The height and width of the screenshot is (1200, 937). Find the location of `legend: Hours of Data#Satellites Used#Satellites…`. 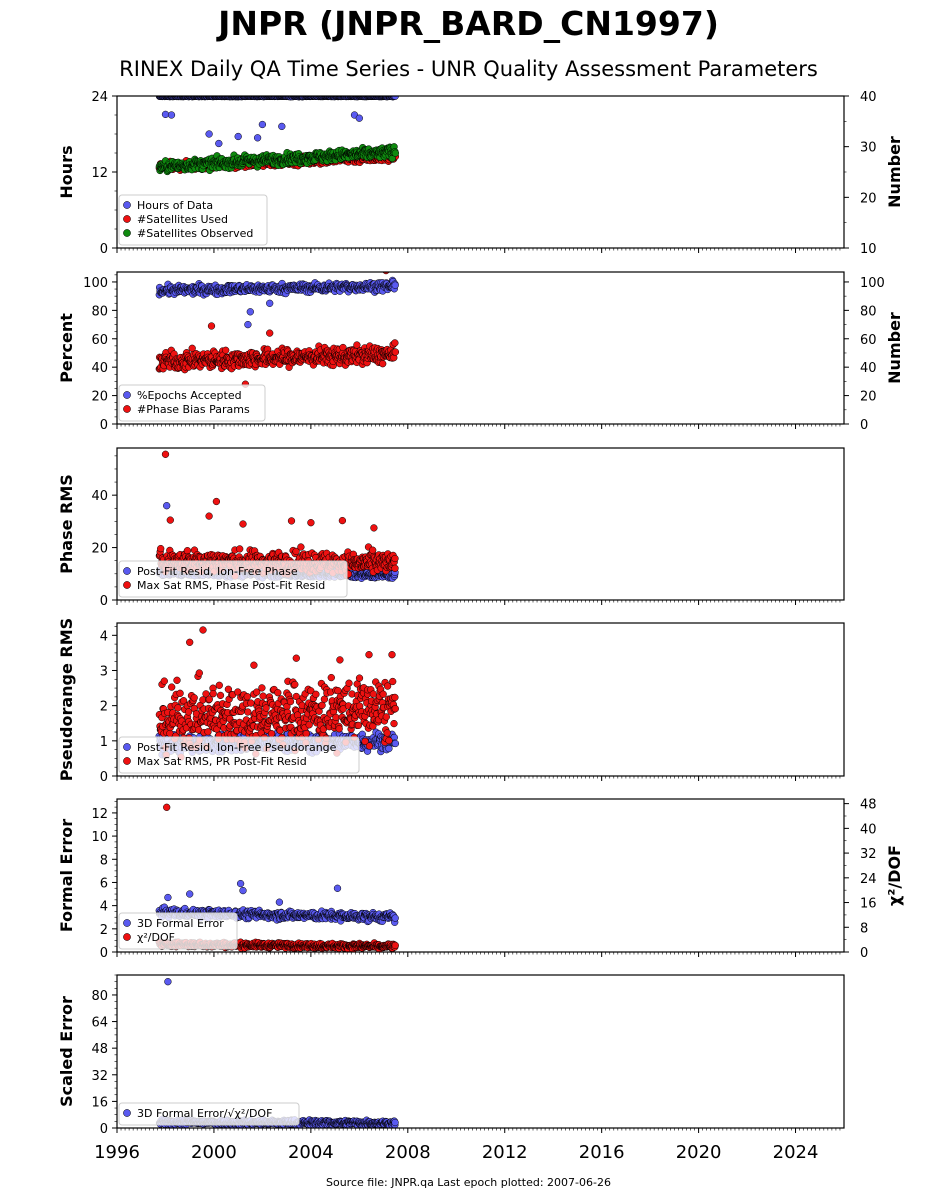

legend: Hours of Data#Satellites Used#Satellites… is located at coordinates (193, 220).